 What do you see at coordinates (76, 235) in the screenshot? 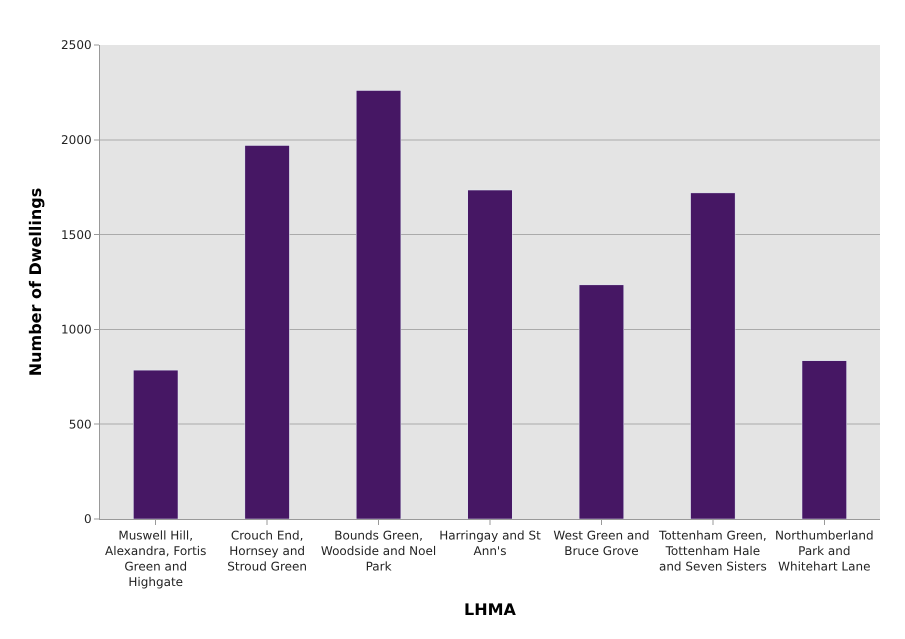
I see `y-tick-label: 1500` at bounding box center [76, 235].